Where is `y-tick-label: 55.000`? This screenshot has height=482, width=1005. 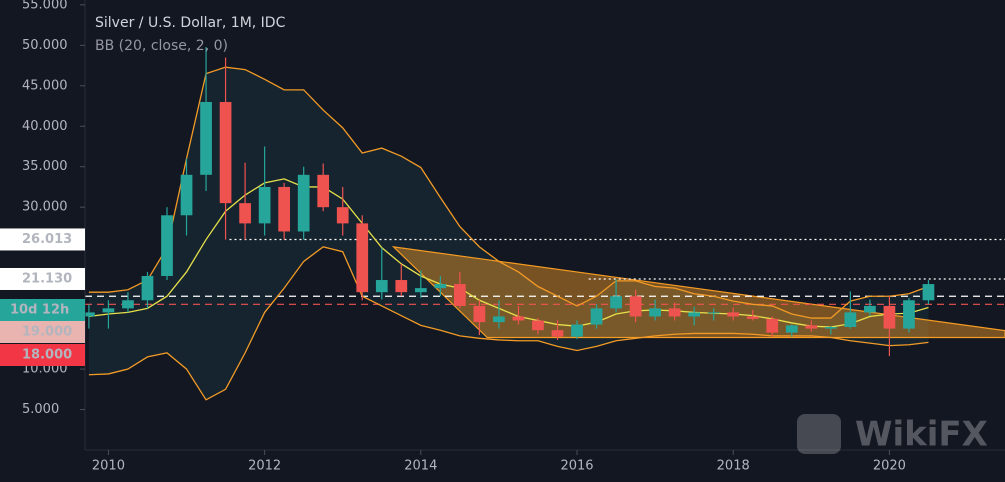
y-tick-label: 55.000 is located at coordinates (45, 6).